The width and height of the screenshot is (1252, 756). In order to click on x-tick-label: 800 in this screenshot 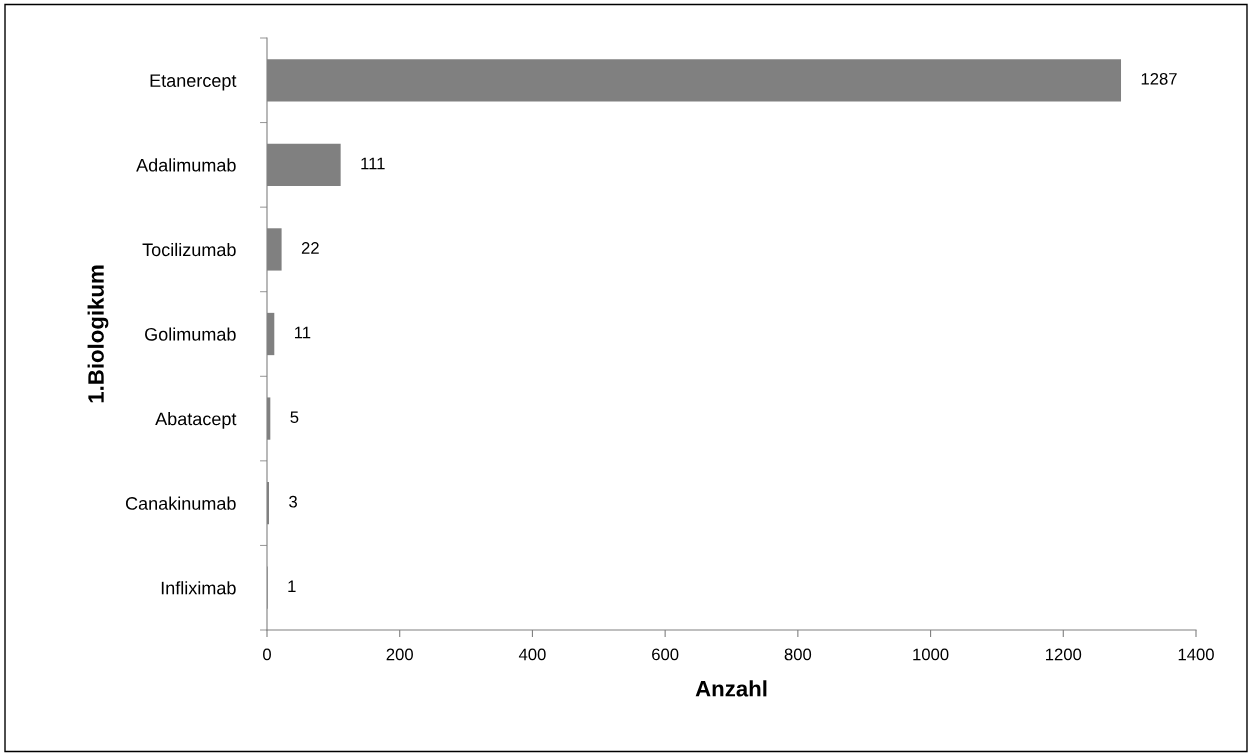, I will do `click(798, 654)`.